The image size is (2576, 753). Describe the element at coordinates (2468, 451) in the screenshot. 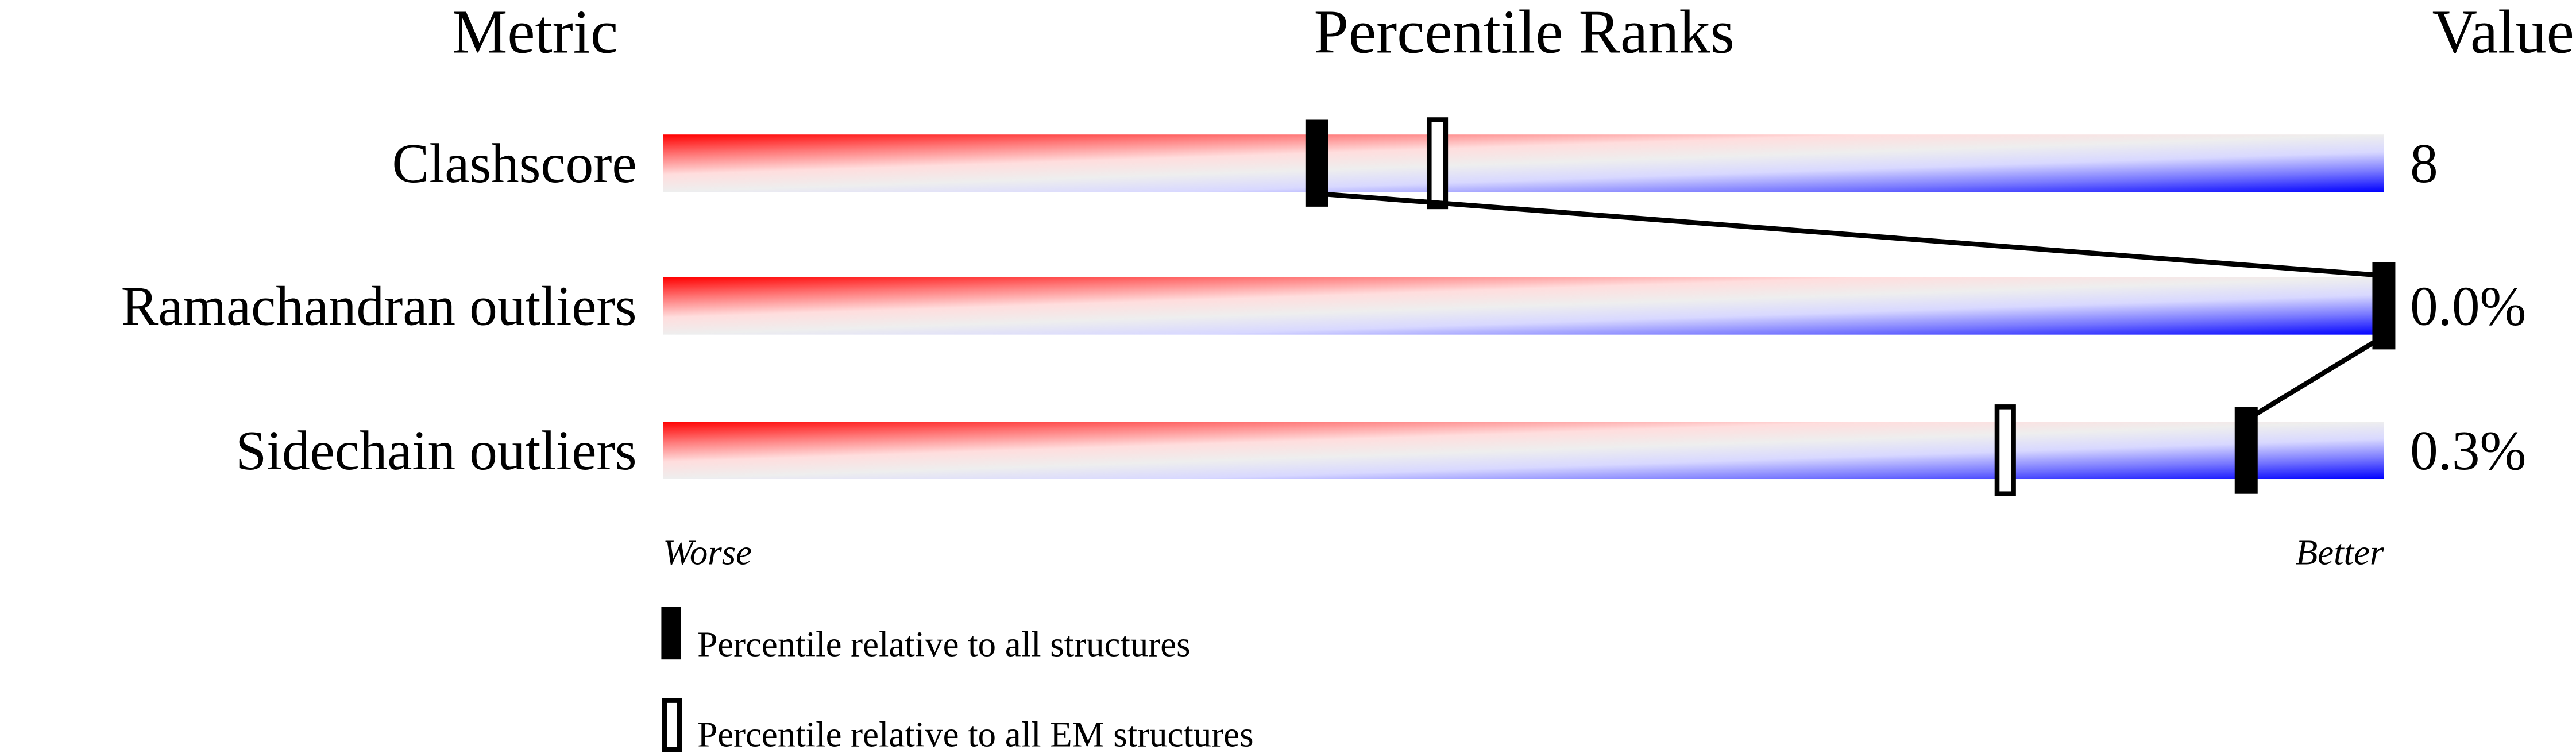

I see `metric-value: 0.3%` at that location.